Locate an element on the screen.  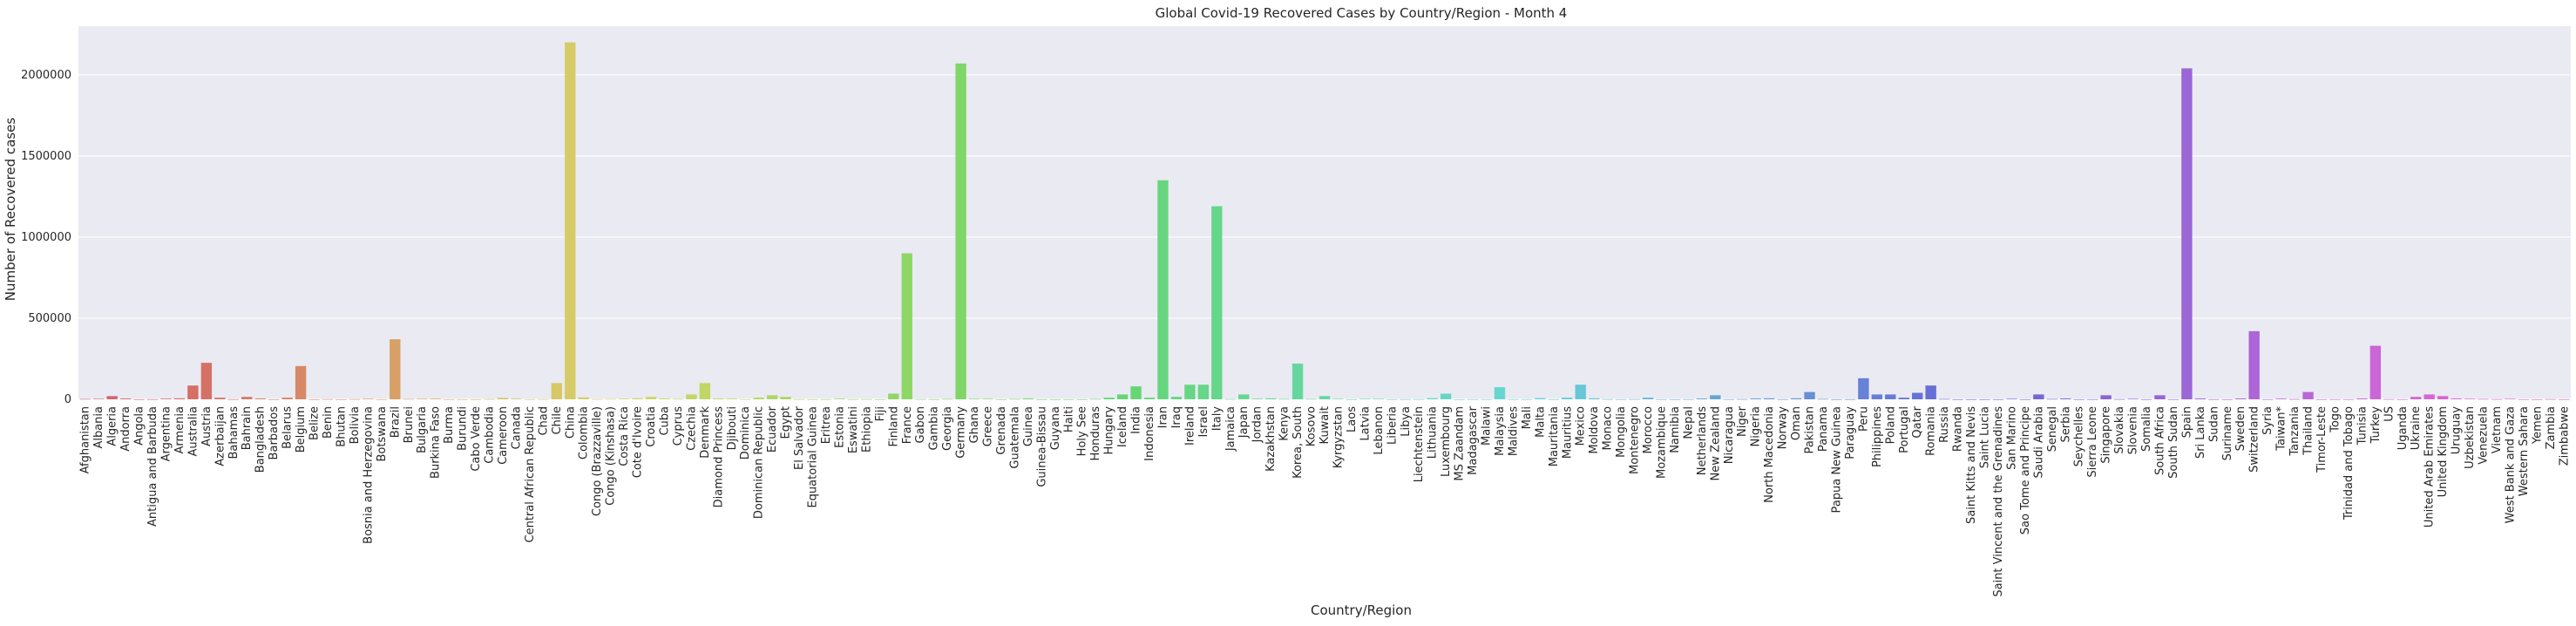
x-tick-label: Croatia is located at coordinates (651, 426).